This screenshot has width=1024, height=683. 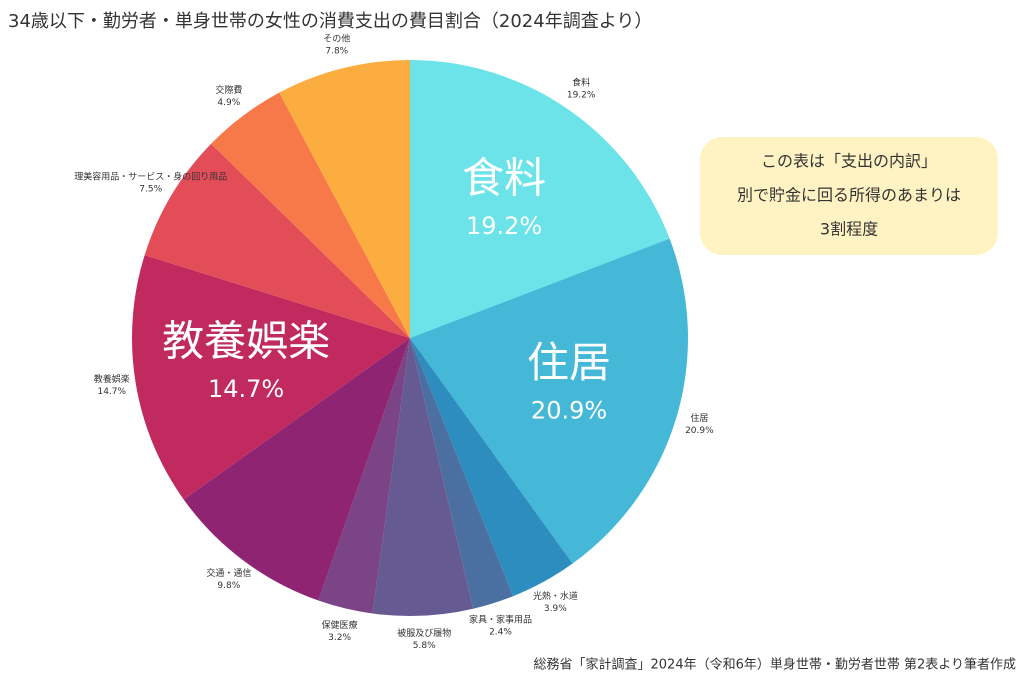 What do you see at coordinates (336, 39) in the screenshot?
I see `slice-label: その他` at bounding box center [336, 39].